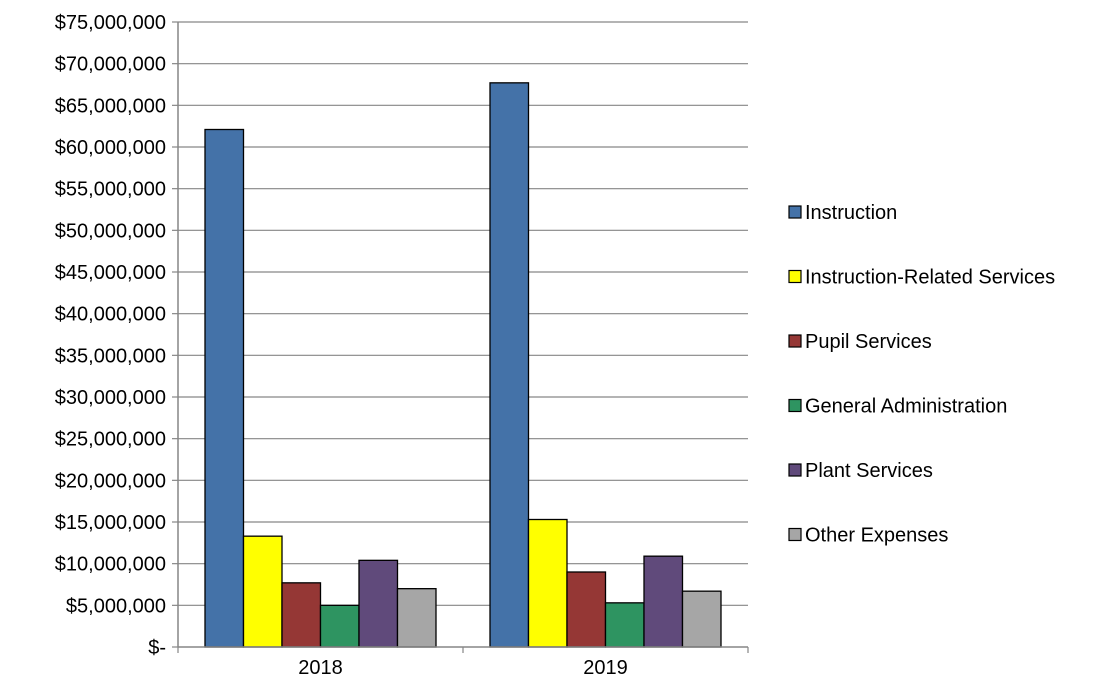 This screenshot has width=1102, height=687. What do you see at coordinates (547, 583) in the screenshot?
I see `bar-instruction-related-services-2019` at bounding box center [547, 583].